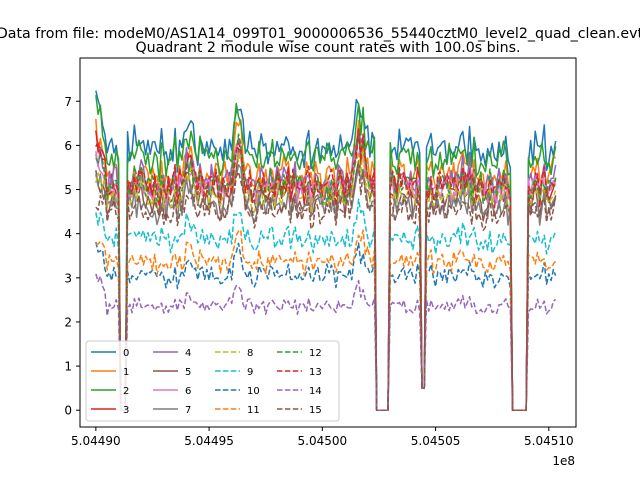 Image resolution: width=640 pixels, height=480 pixels. Describe the element at coordinates (126, 353) in the screenshot. I see `legend-label-0: 0` at that location.